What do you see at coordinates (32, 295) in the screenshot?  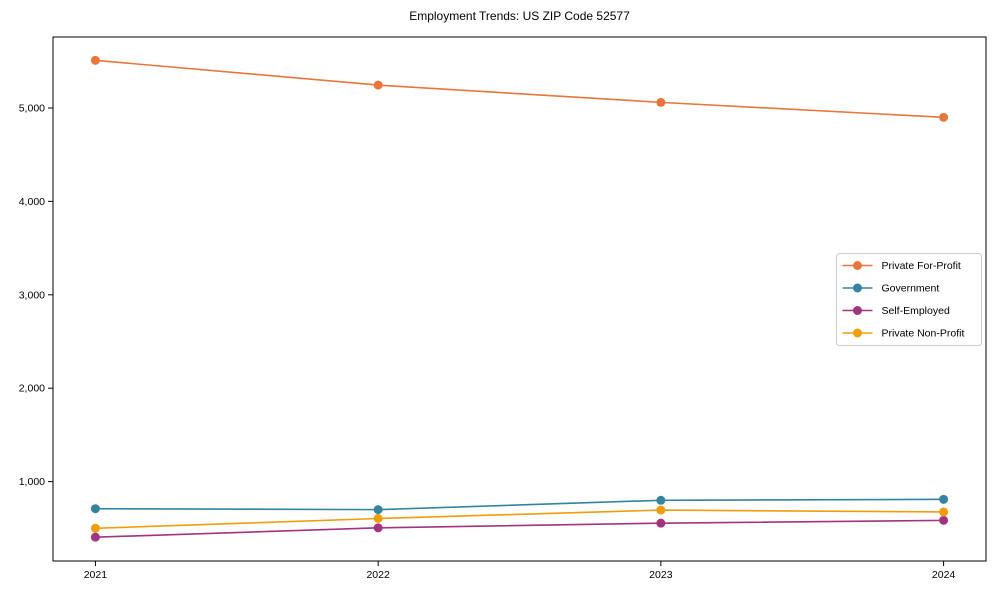 I see `y-tick-label: 3,000` at bounding box center [32, 295].